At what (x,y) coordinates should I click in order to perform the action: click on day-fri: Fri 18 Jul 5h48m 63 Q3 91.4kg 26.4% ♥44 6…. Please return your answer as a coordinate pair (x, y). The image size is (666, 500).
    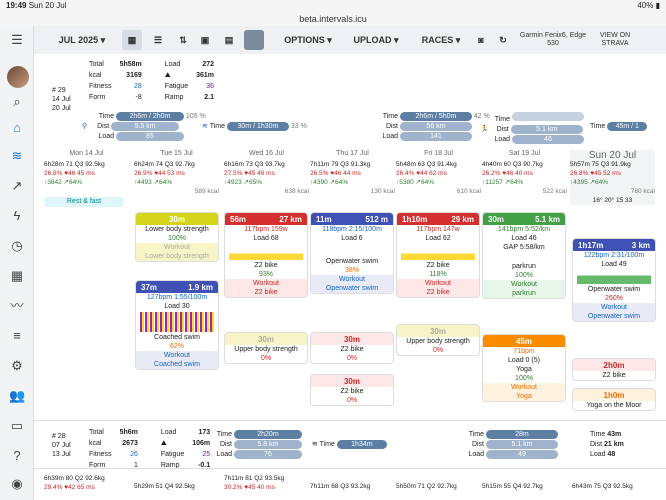
    Looking at the image, I should click on (438, 172).